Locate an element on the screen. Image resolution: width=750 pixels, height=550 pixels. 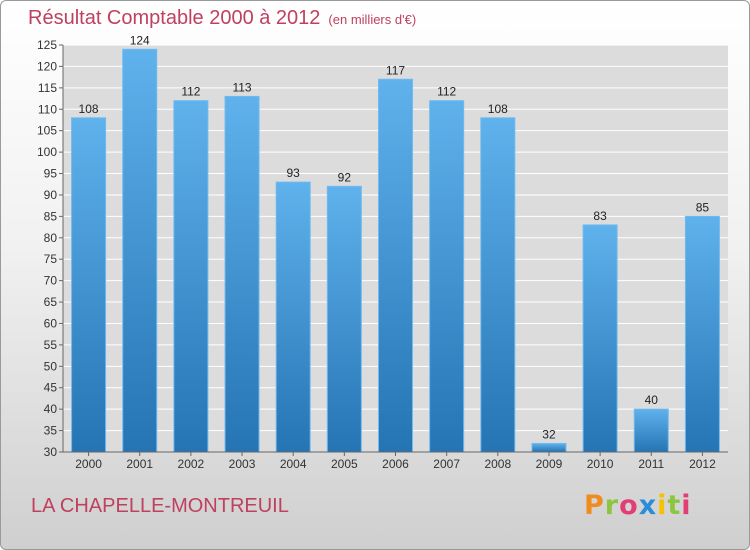
y-tick-label: 50 is located at coordinates (51, 366).